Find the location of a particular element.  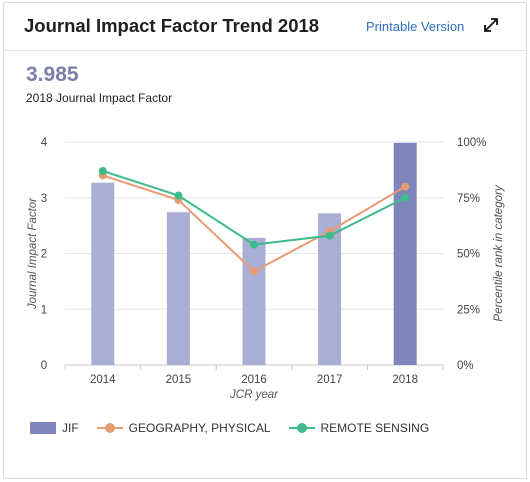

y-tick-label: 4 is located at coordinates (44, 143).